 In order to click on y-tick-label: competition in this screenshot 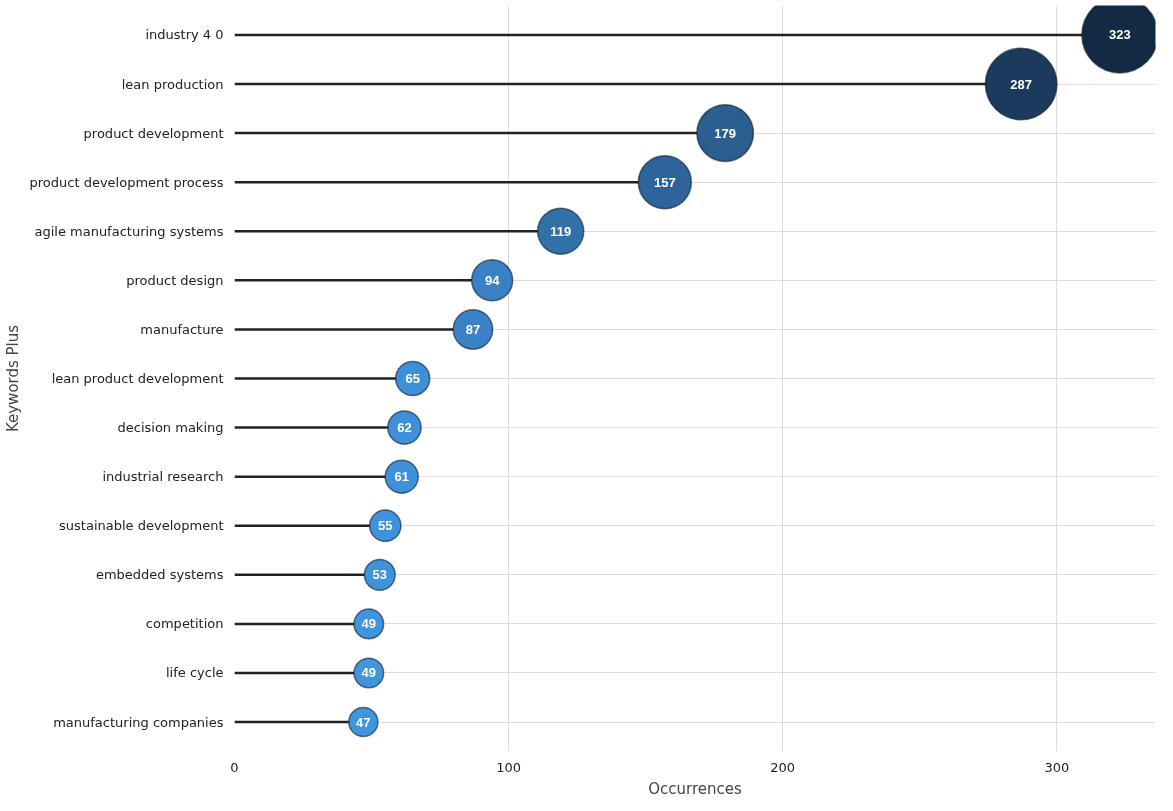, I will do `click(184, 624)`.